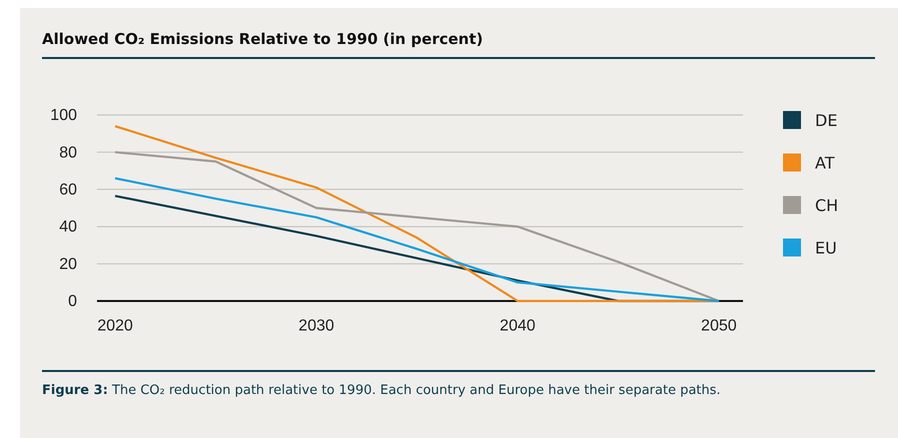  What do you see at coordinates (115, 325) in the screenshot?
I see `x-tick-label: 2020` at bounding box center [115, 325].